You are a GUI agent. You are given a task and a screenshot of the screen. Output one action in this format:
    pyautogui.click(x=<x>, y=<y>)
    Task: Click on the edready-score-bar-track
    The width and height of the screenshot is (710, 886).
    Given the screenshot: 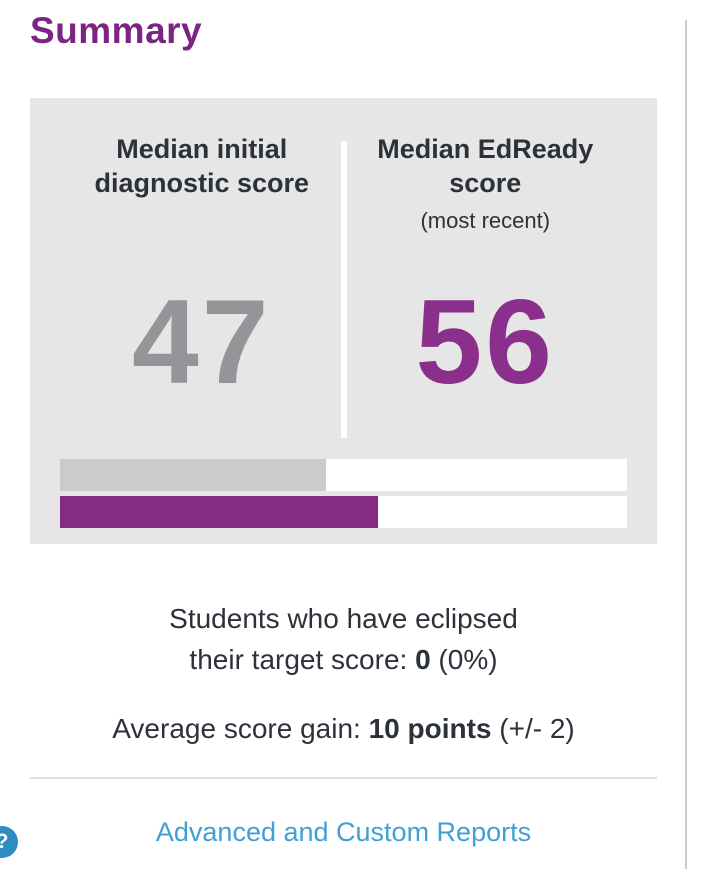 What is the action you would take?
    pyautogui.click(x=343, y=512)
    